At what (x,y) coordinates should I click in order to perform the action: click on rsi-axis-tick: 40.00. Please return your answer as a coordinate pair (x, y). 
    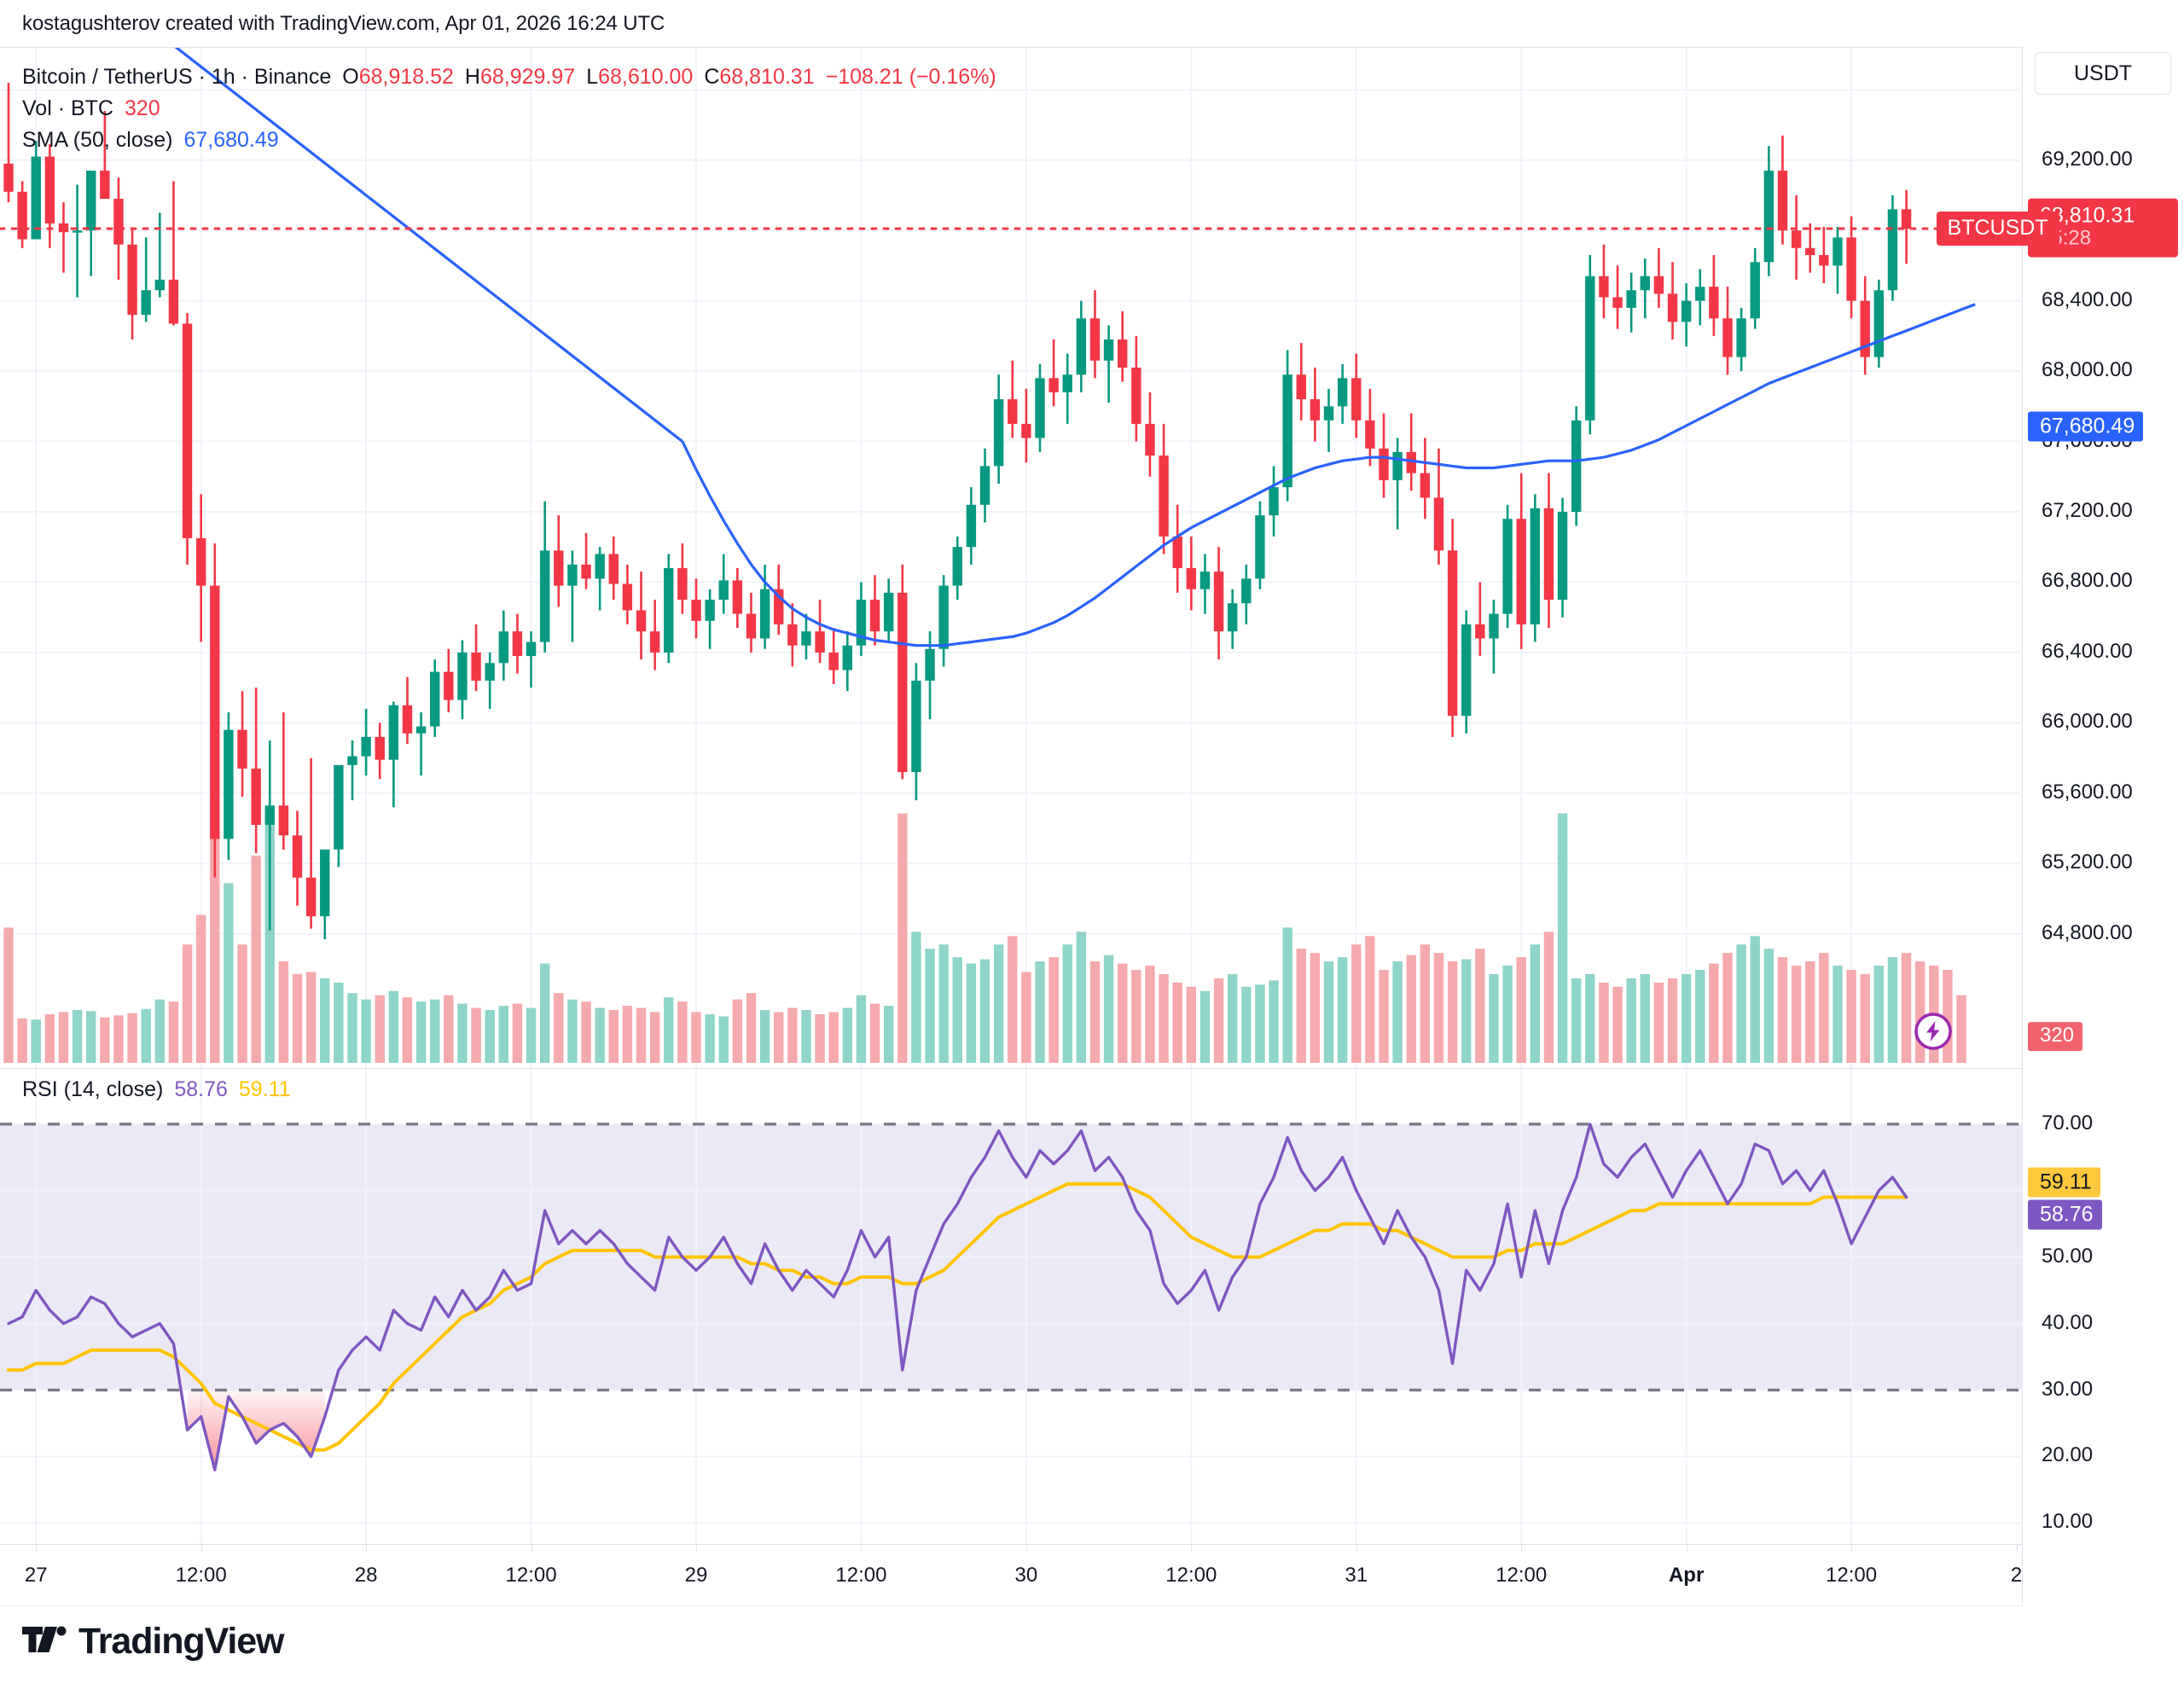
    Looking at the image, I should click on (2068, 1322).